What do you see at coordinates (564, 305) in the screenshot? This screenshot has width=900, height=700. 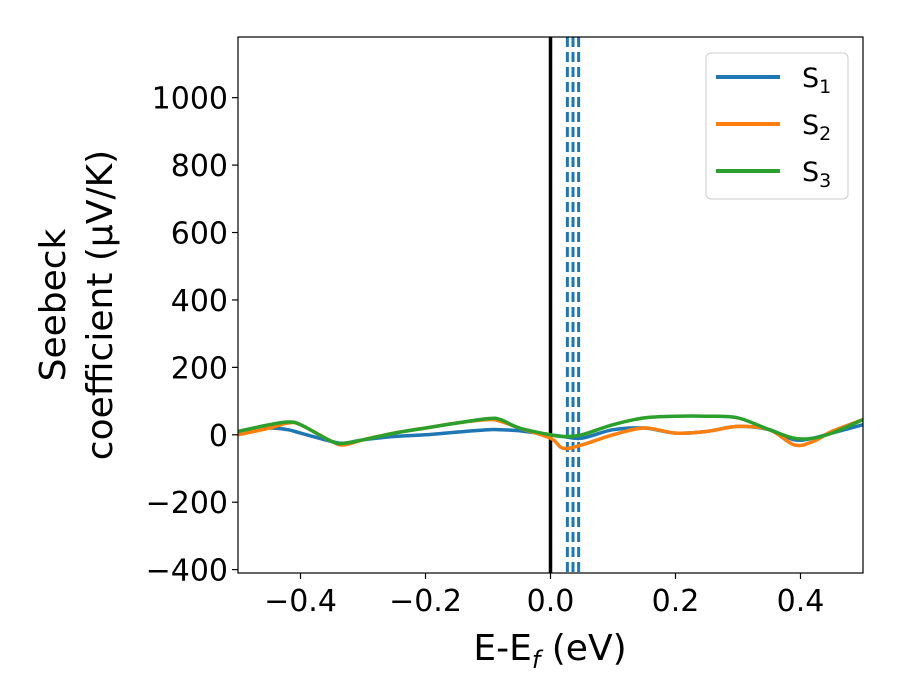 I see `vertical-lines` at bounding box center [564, 305].